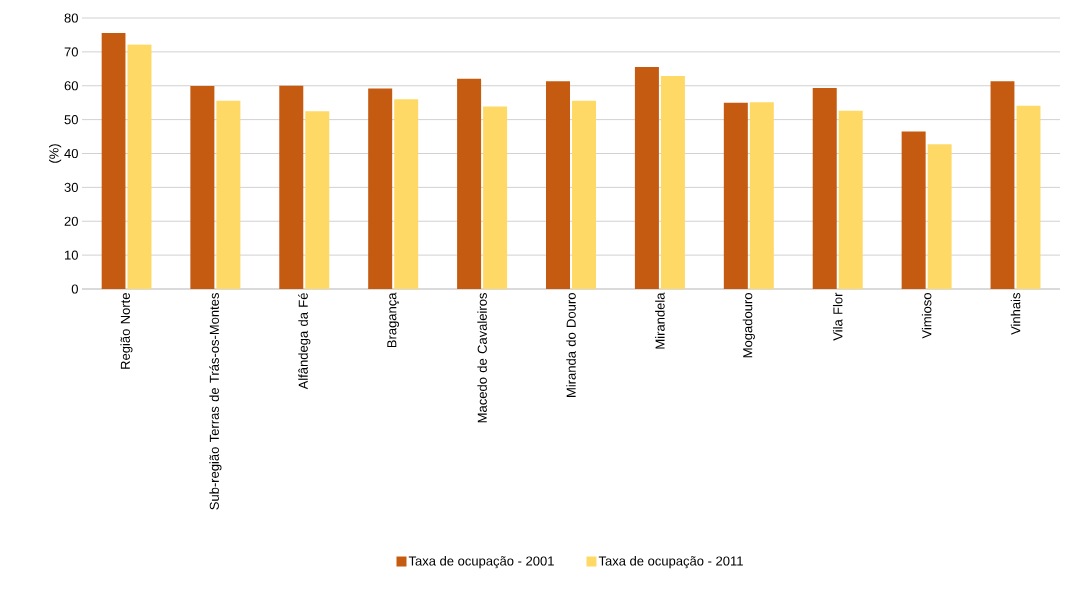 This screenshot has height=609, width=1068. Describe the element at coordinates (304, 341) in the screenshot. I see `x-tick-label: Alfândega da Fé` at that location.